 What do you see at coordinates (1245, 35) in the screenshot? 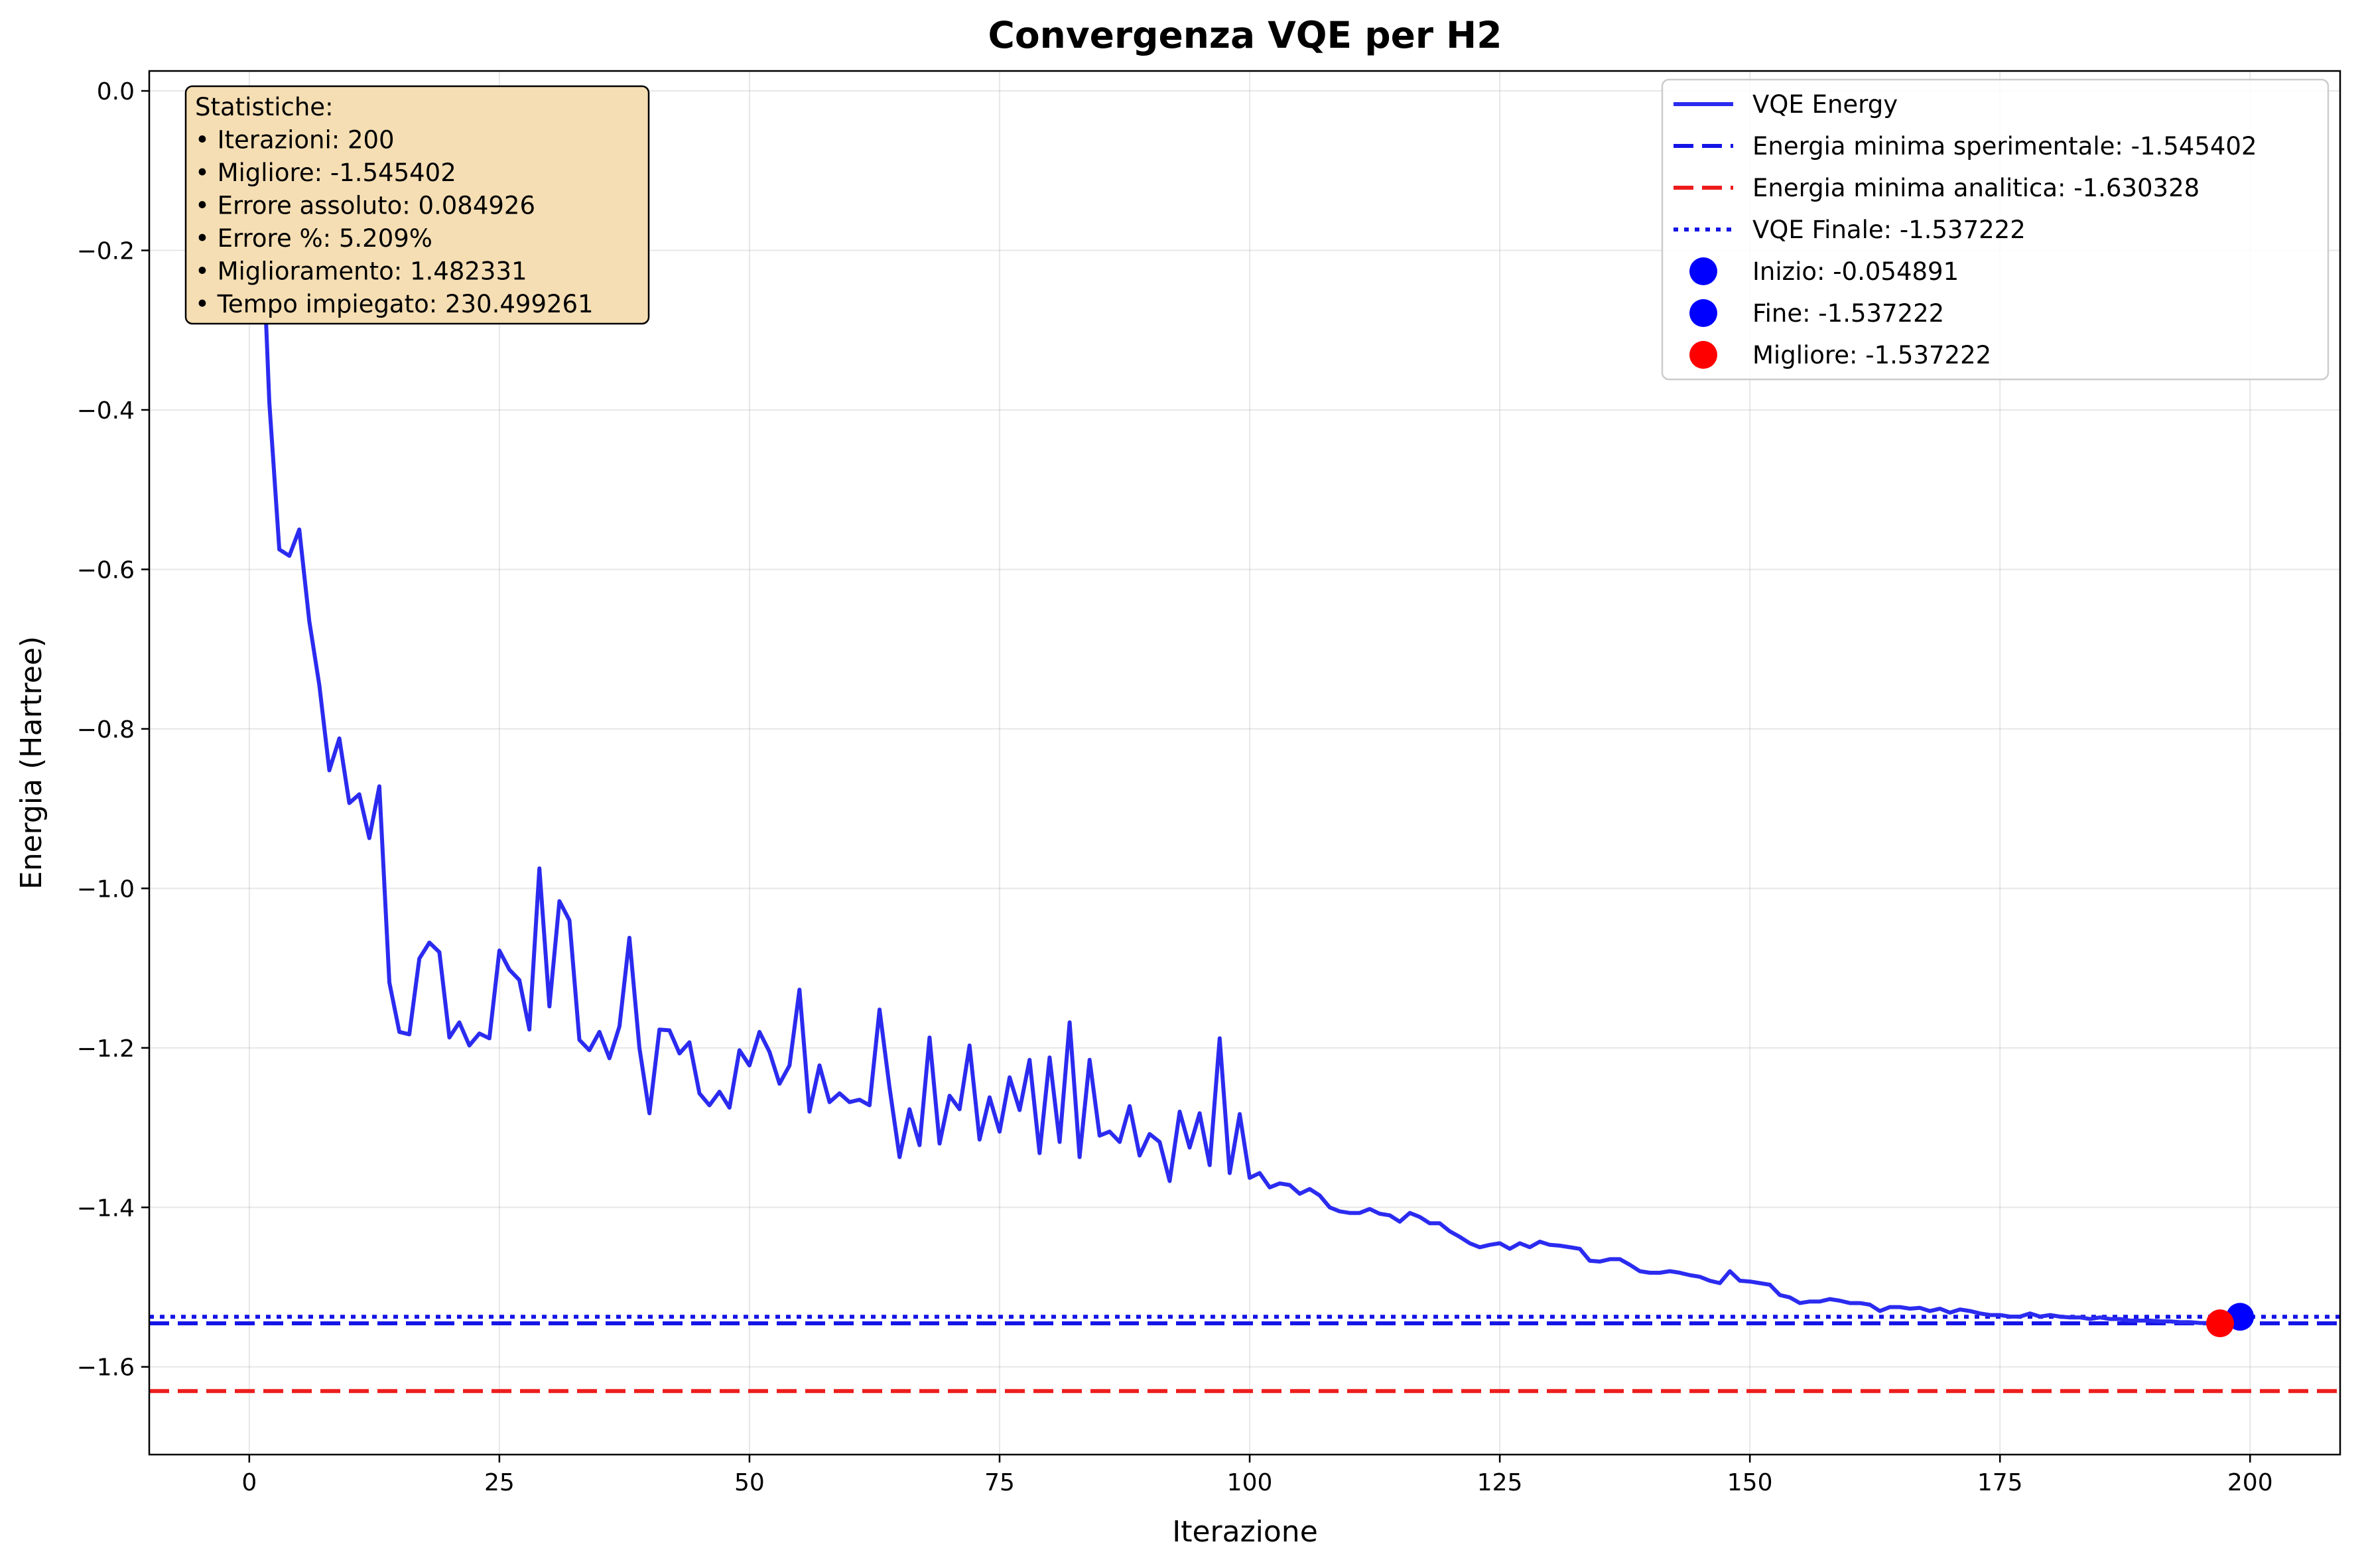
I see `chart-title: Convergenza VQE per H2` at bounding box center [1245, 35].